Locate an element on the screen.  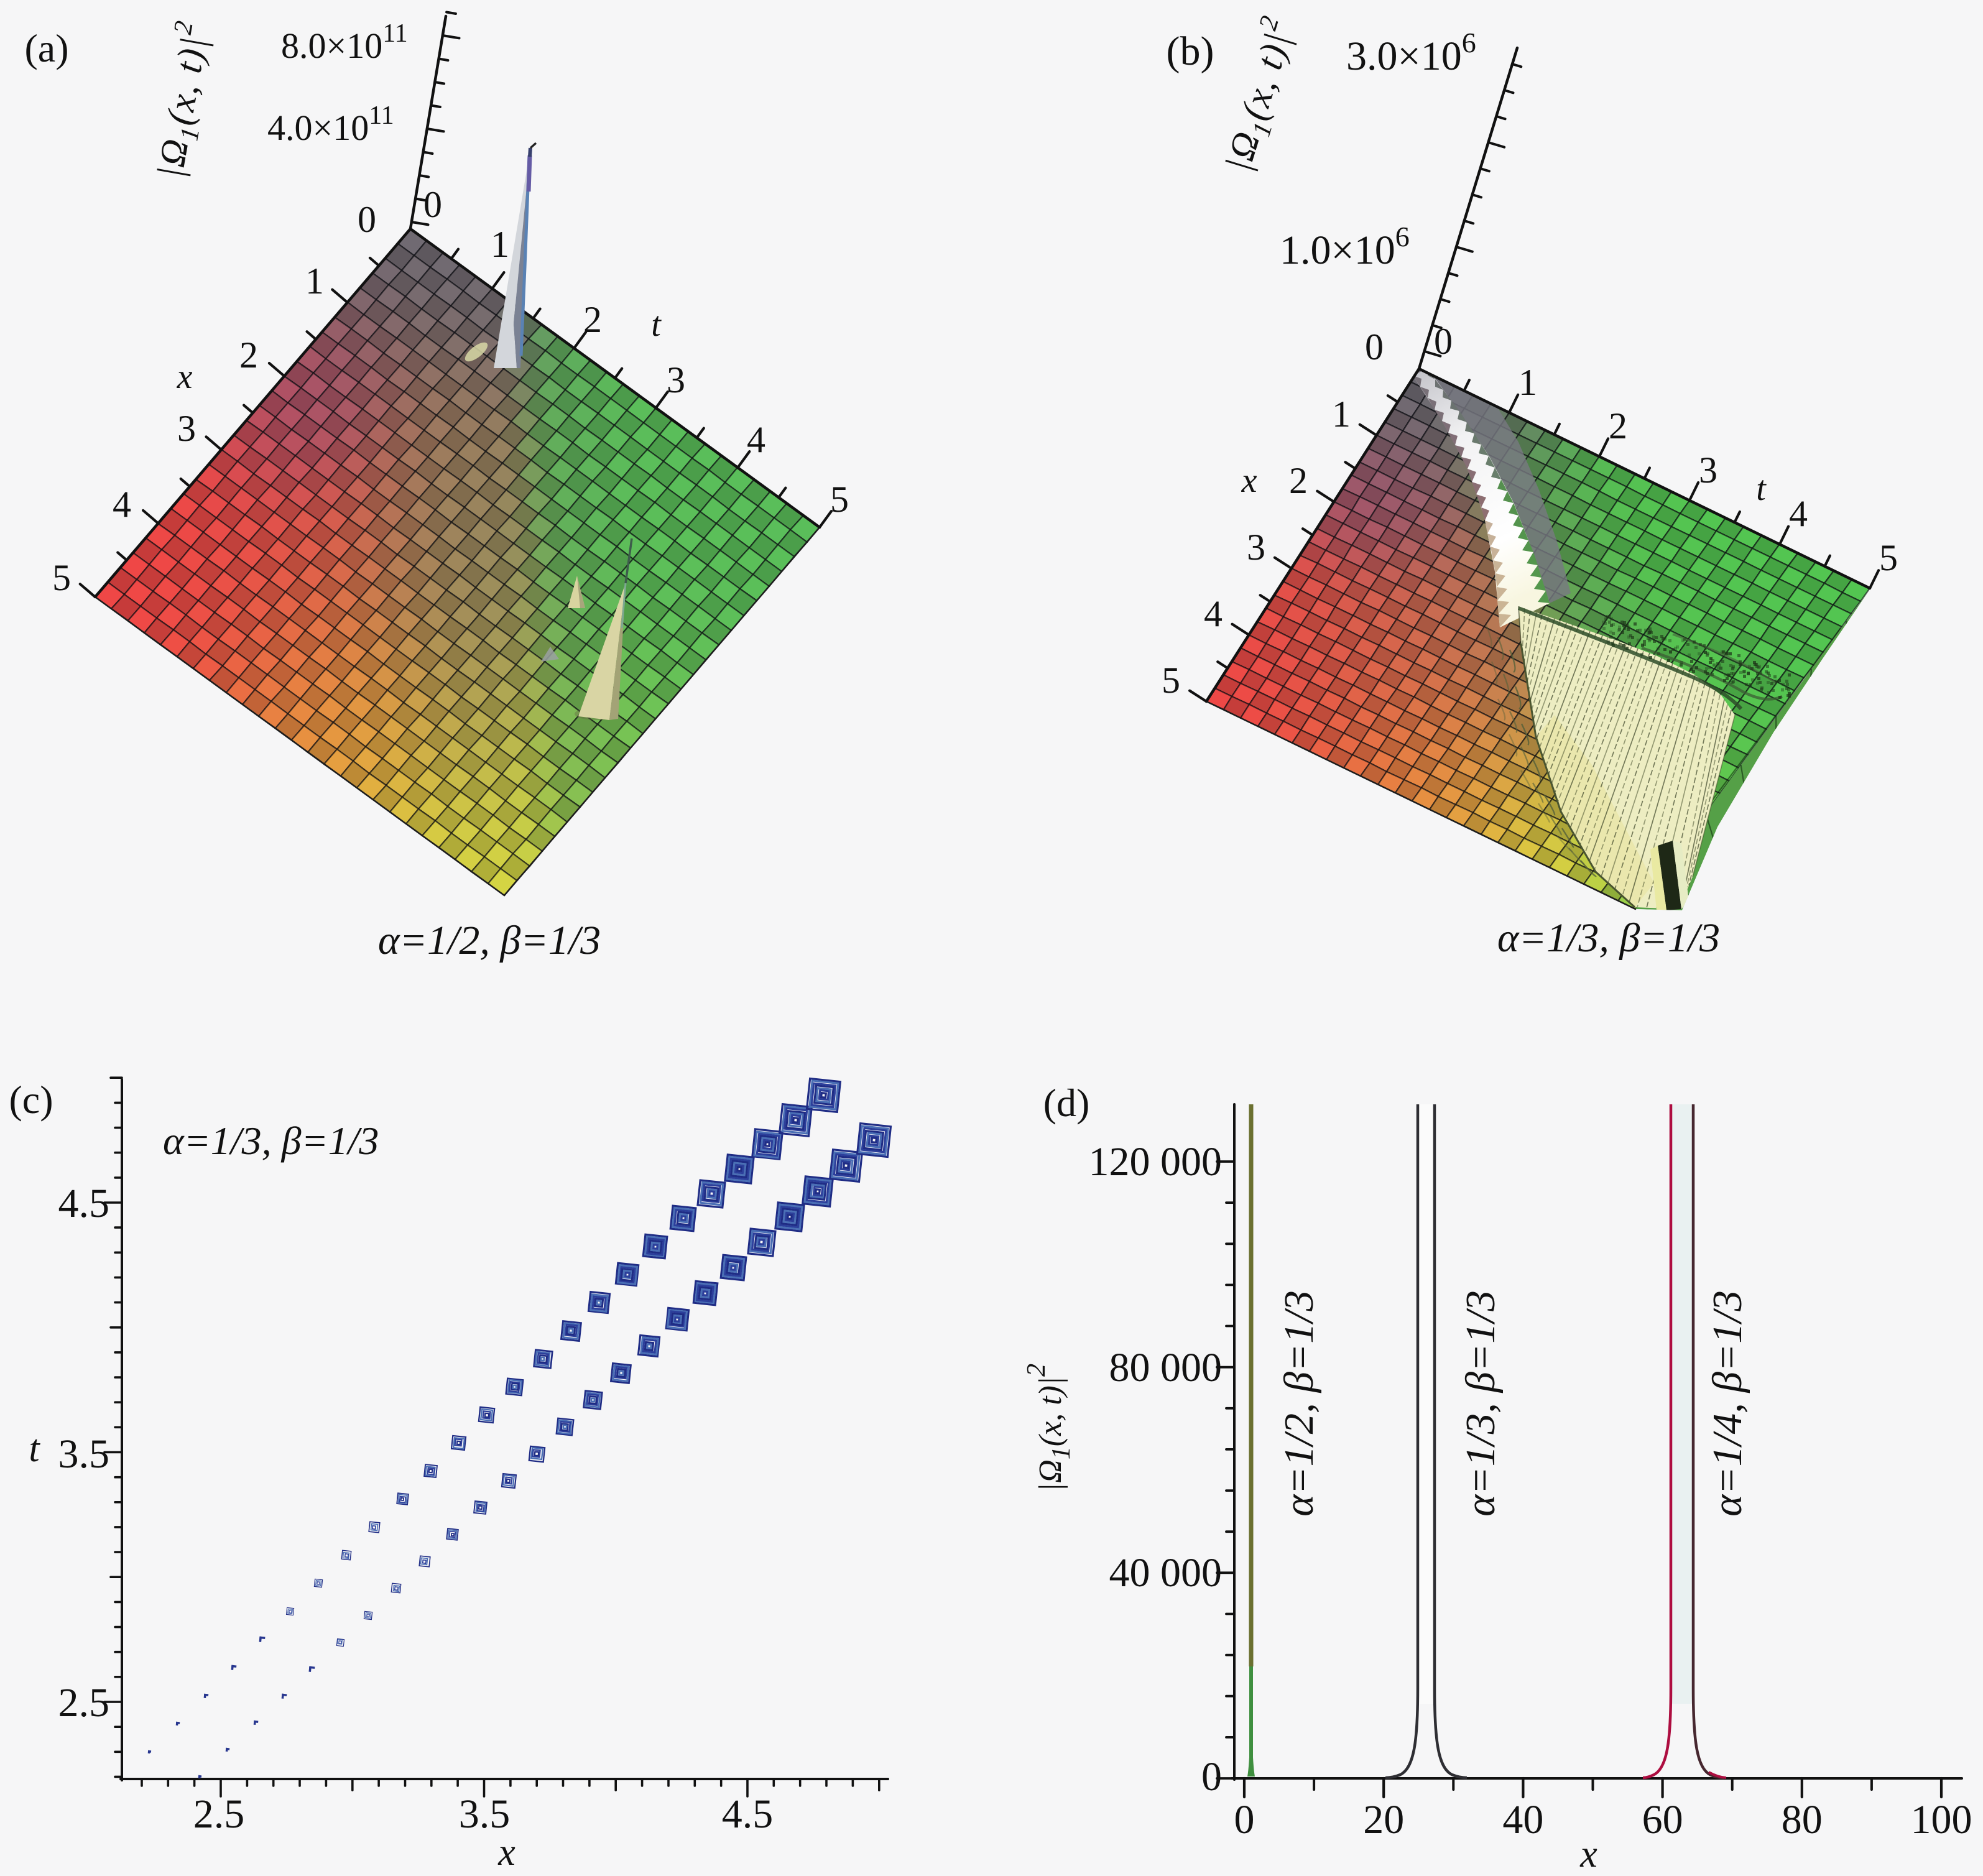
svg-text: 80 is located at coordinates (1802, 1819).